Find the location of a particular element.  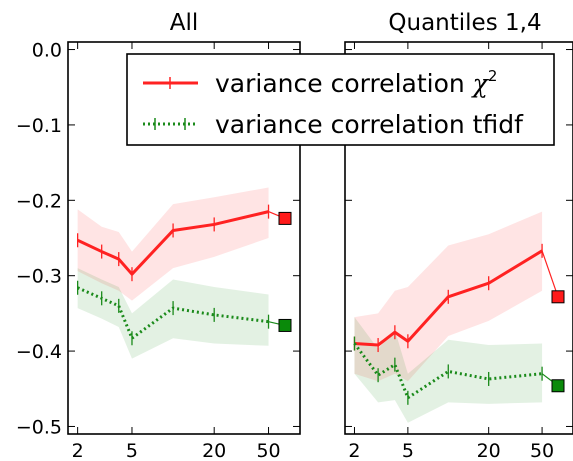

panel-title: All is located at coordinates (184, 23).